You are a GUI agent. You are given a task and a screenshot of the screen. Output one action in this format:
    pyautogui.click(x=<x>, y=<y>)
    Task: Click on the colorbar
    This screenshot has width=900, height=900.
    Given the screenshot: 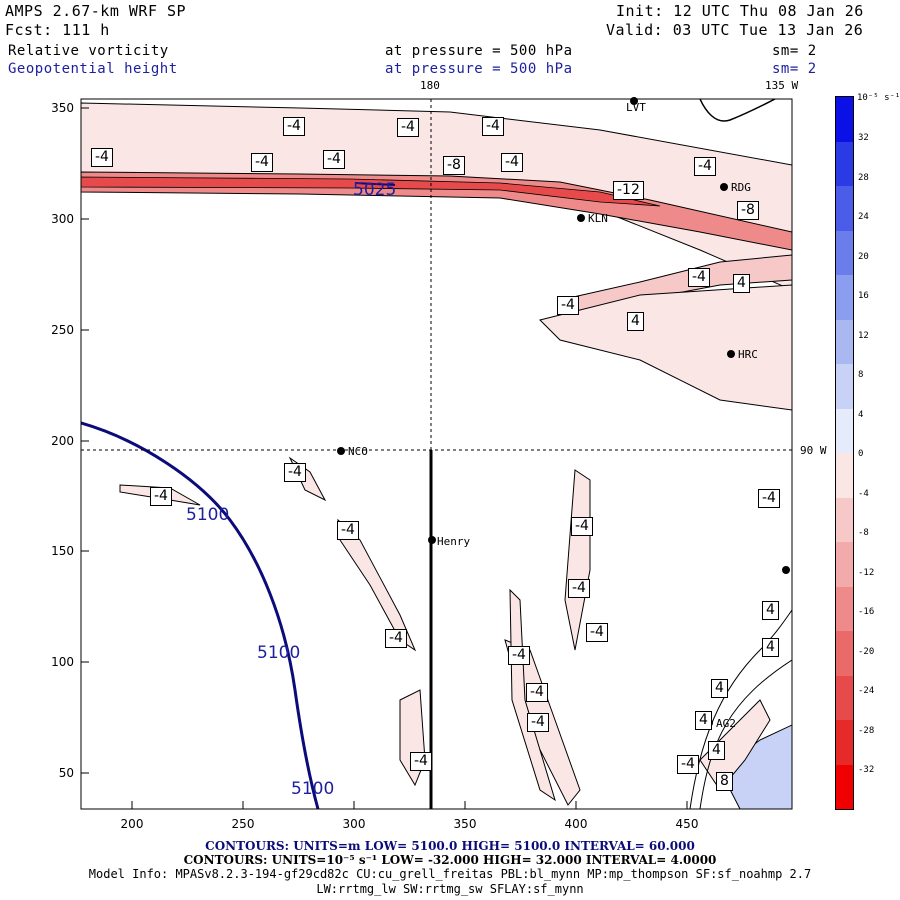 What is the action you would take?
    pyautogui.click(x=844, y=453)
    